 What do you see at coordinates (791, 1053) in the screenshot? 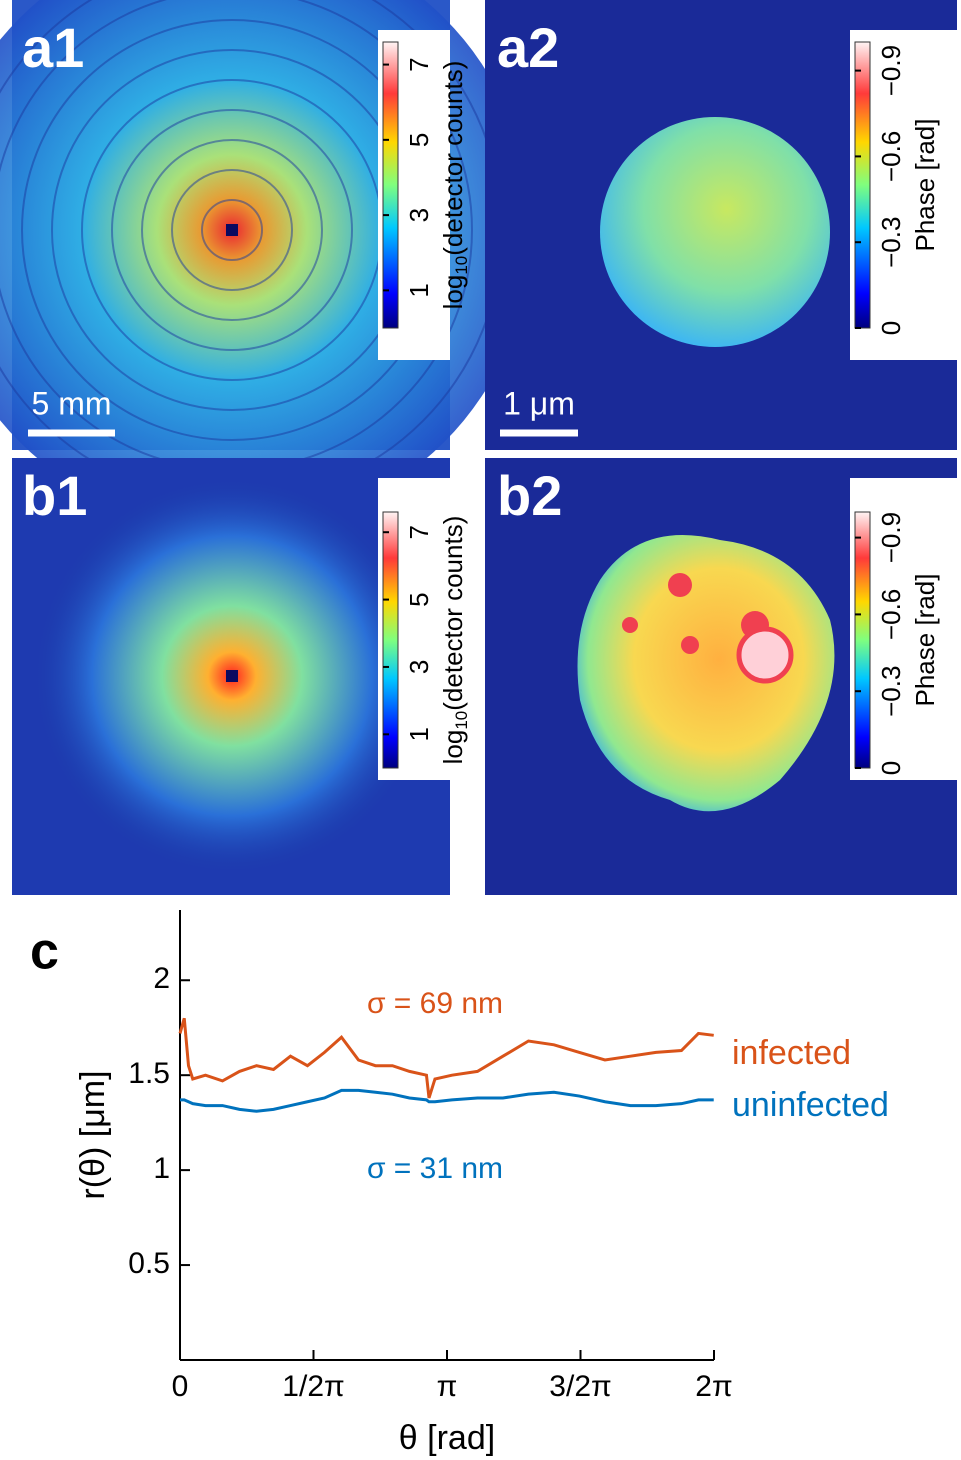
I see `legend-label: infected` at bounding box center [791, 1053].